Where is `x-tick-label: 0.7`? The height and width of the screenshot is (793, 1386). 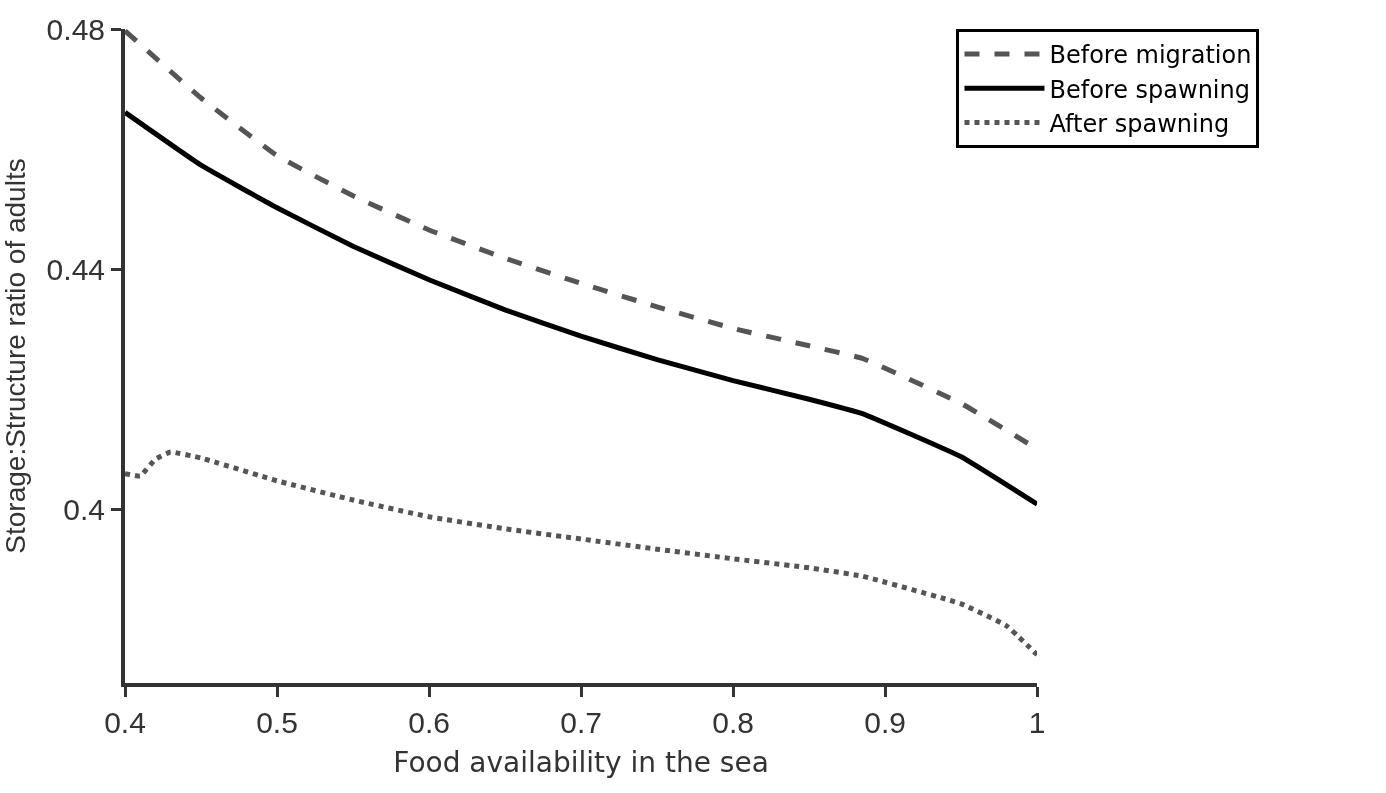 x-tick-label: 0.7 is located at coordinates (581, 722).